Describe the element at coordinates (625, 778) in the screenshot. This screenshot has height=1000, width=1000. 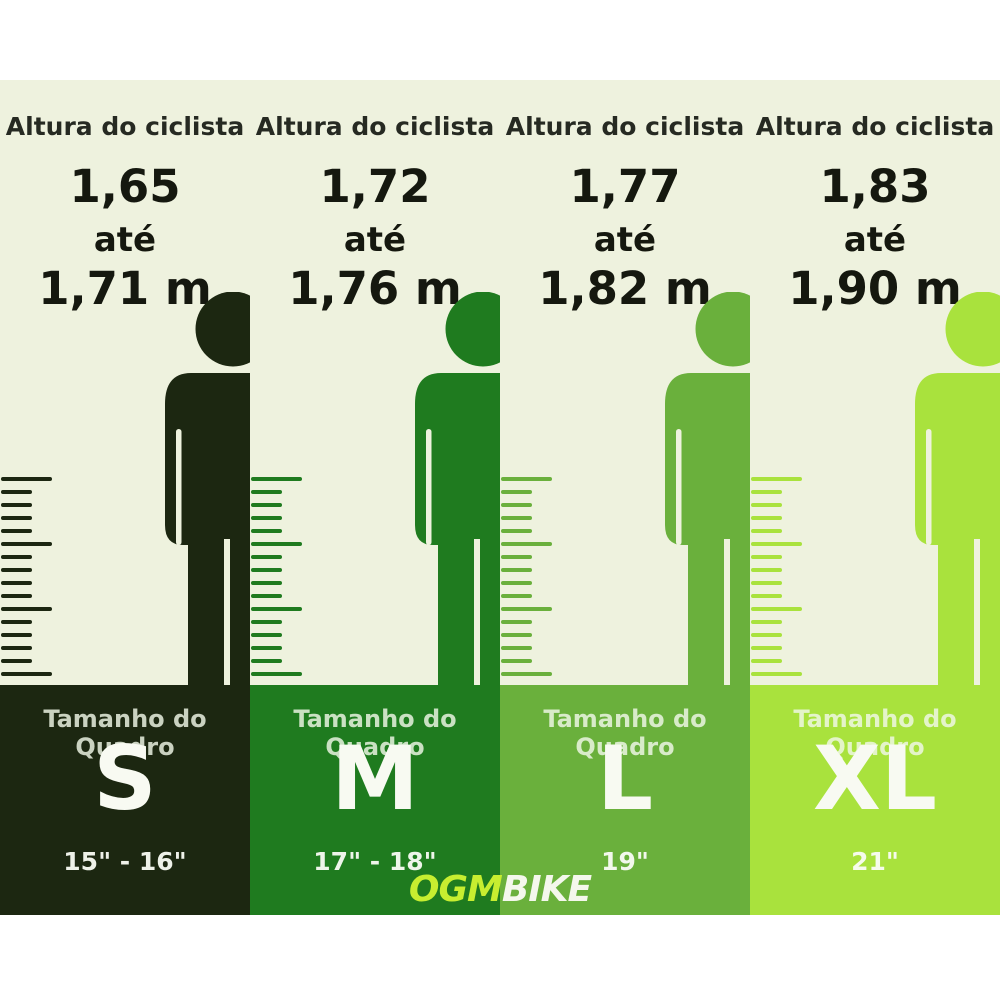
I see `frame-size-value: L` at that location.